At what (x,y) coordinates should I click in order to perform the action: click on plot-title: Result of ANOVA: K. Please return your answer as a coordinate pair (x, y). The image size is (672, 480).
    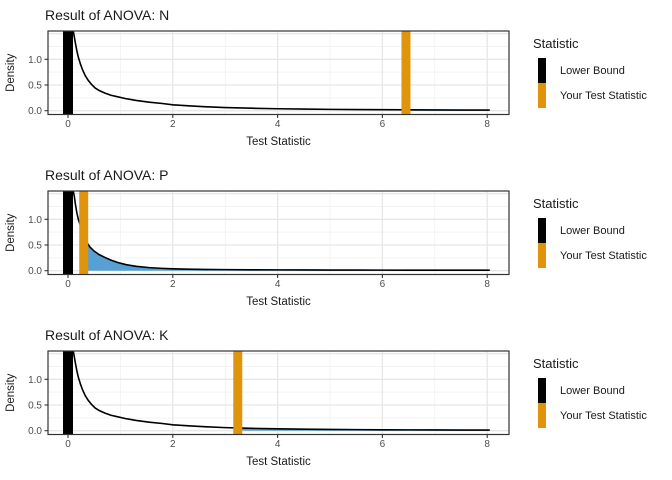
    Looking at the image, I should click on (107, 335).